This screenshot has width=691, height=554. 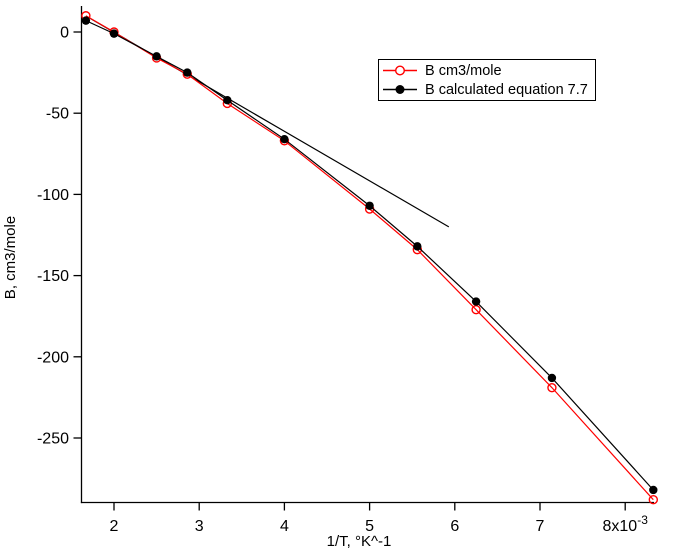 I want to click on y-tick-label: -250, so click(x=53, y=439).